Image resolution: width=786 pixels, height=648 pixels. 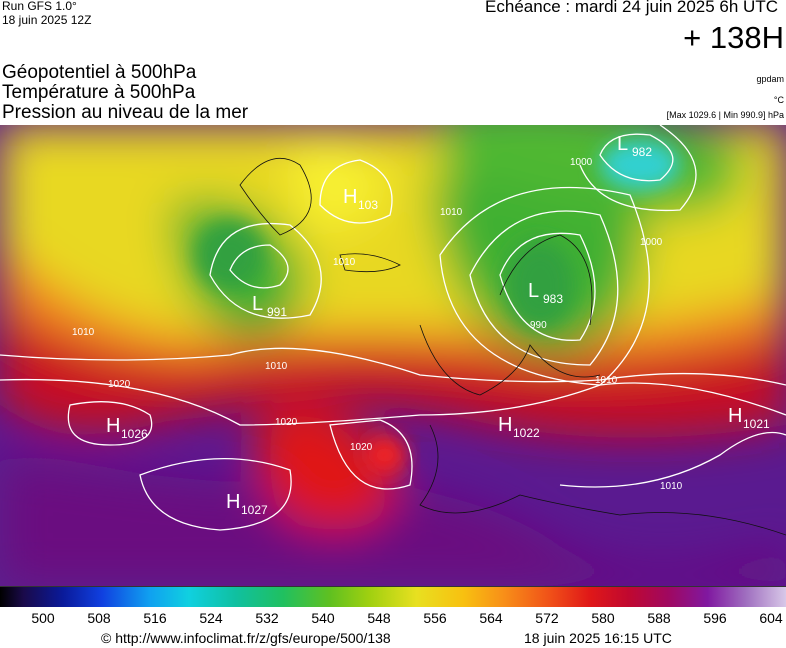 I want to click on colorbar-tick: 580, so click(x=603, y=618).